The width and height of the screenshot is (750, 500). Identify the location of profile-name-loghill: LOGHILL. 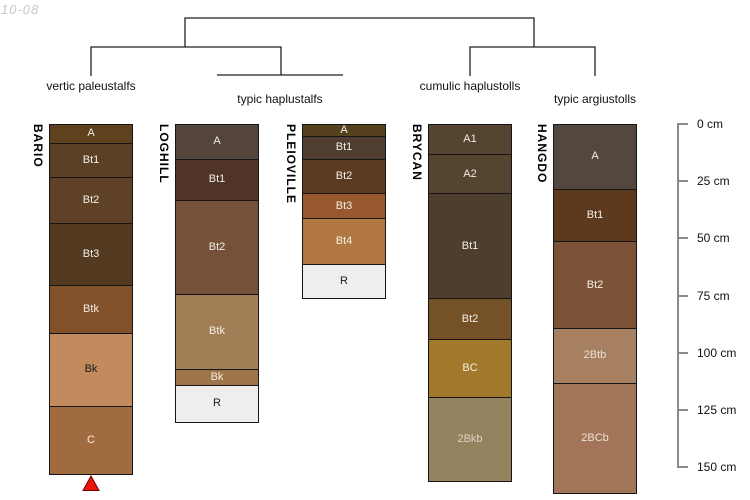
(164, 153).